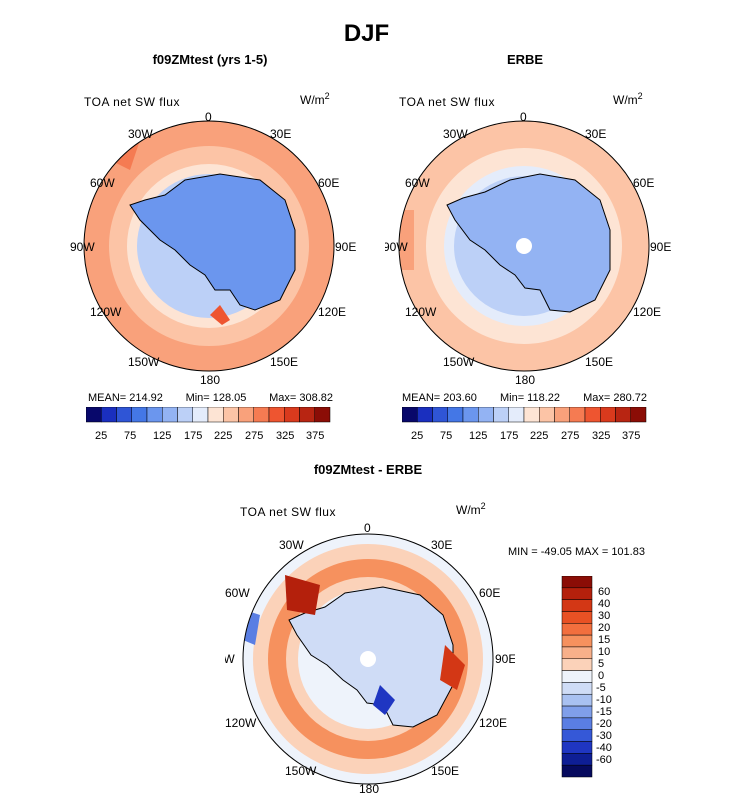 This screenshot has height=798, width=733. Describe the element at coordinates (417, 183) in the screenshot. I see `panel2-lon-label: 60W` at that location.